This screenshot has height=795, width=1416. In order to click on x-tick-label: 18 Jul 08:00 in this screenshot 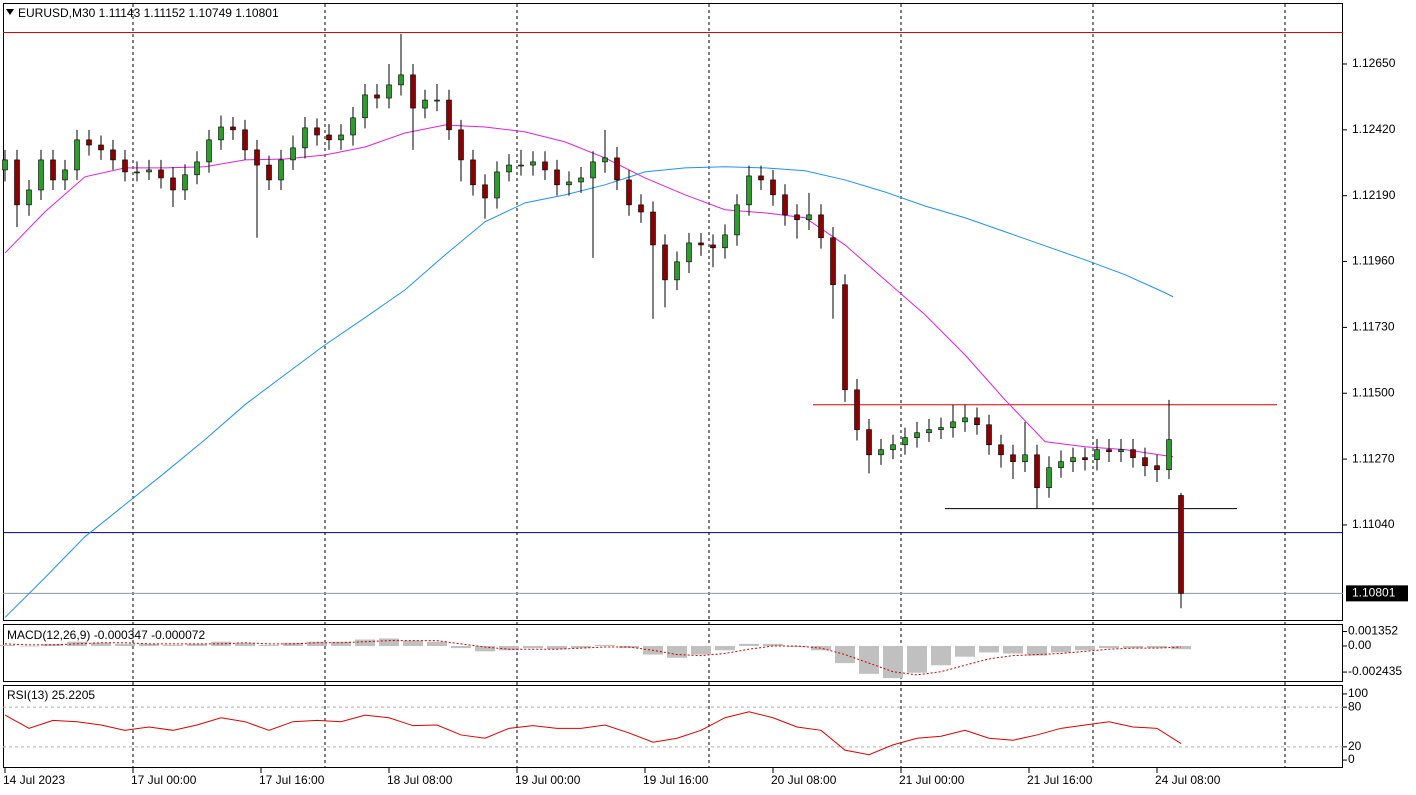, I will do `click(420, 780)`.